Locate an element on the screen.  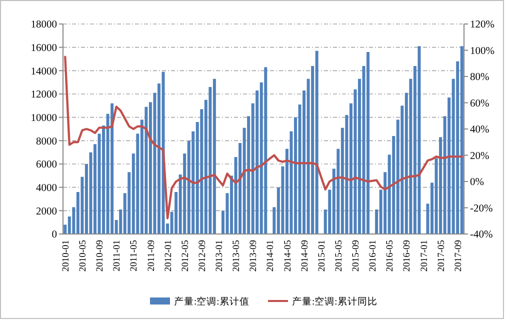
y2-tick-label: 0% is located at coordinates (477, 182).